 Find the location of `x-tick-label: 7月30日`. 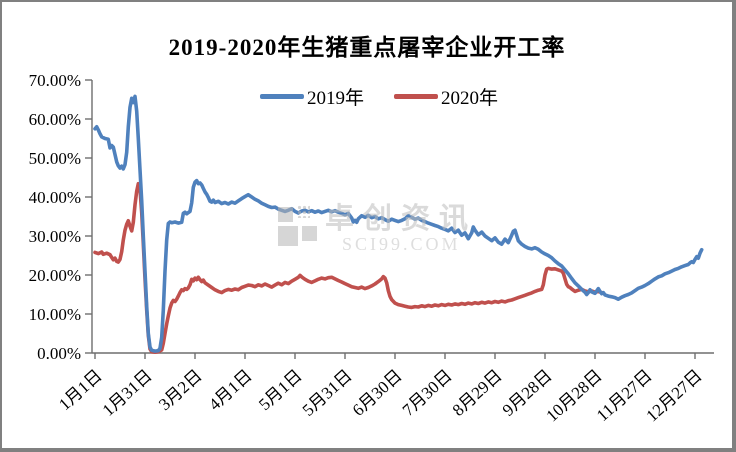

x-tick-label: 7月30日 is located at coordinates (427, 393).